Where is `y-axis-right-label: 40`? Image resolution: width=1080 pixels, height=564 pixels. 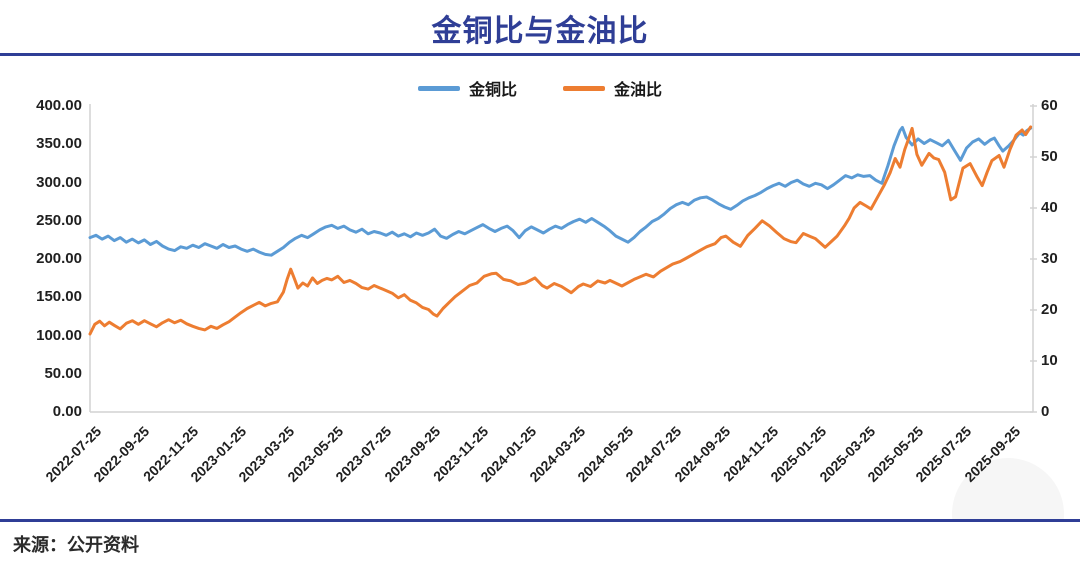
y-axis-right-label: 40 is located at coordinates (1049, 207).